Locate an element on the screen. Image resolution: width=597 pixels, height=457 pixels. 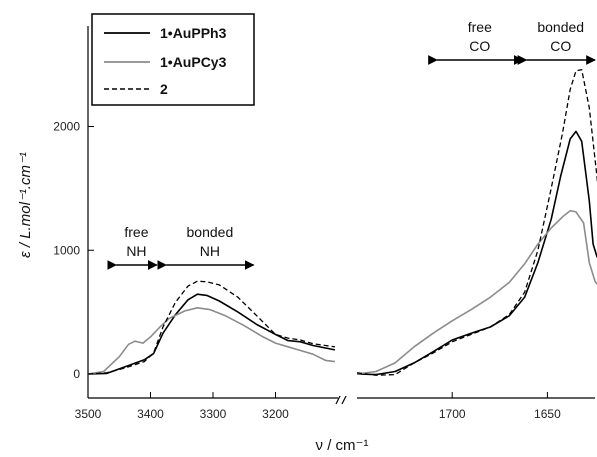
x-axis-title: ν / cm⁻¹ is located at coordinates (342, 445).